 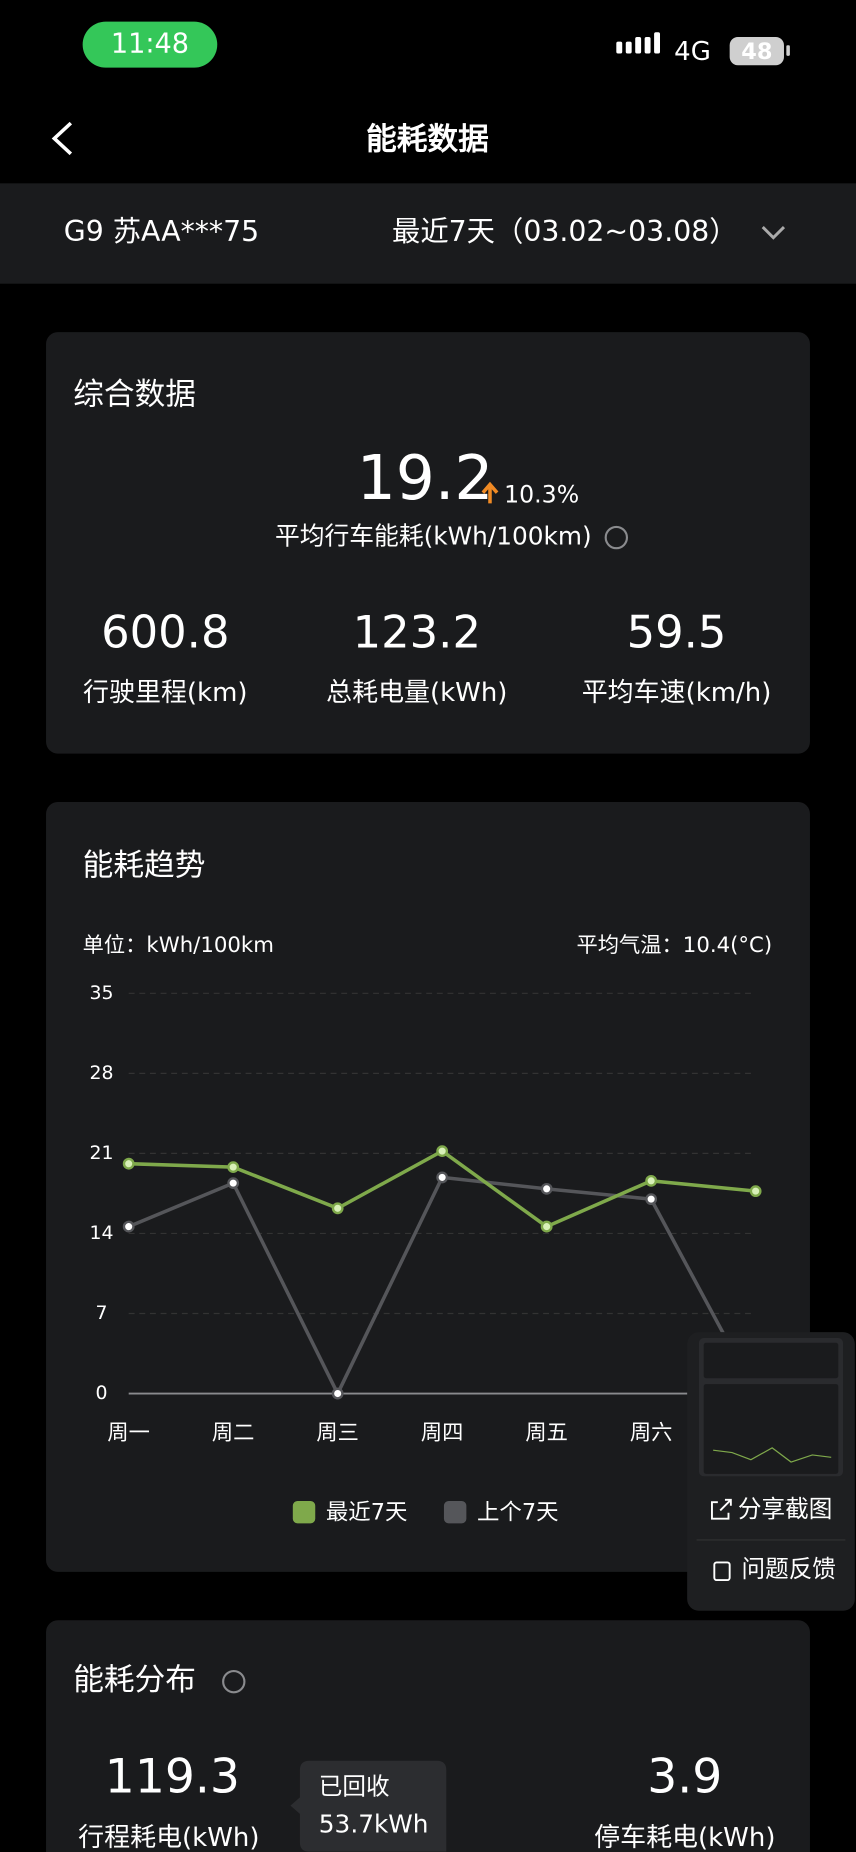 I want to click on battery, so click(x=756, y=51).